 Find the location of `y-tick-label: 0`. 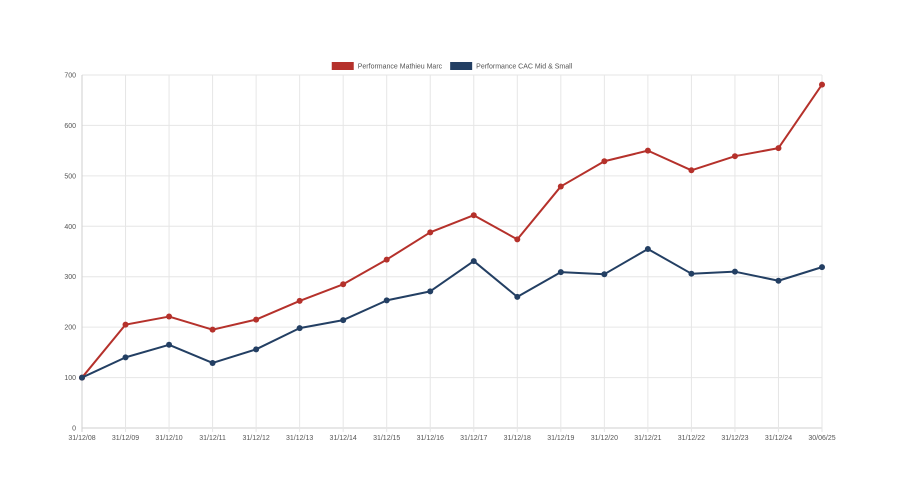

y-tick-label: 0 is located at coordinates (74, 429).